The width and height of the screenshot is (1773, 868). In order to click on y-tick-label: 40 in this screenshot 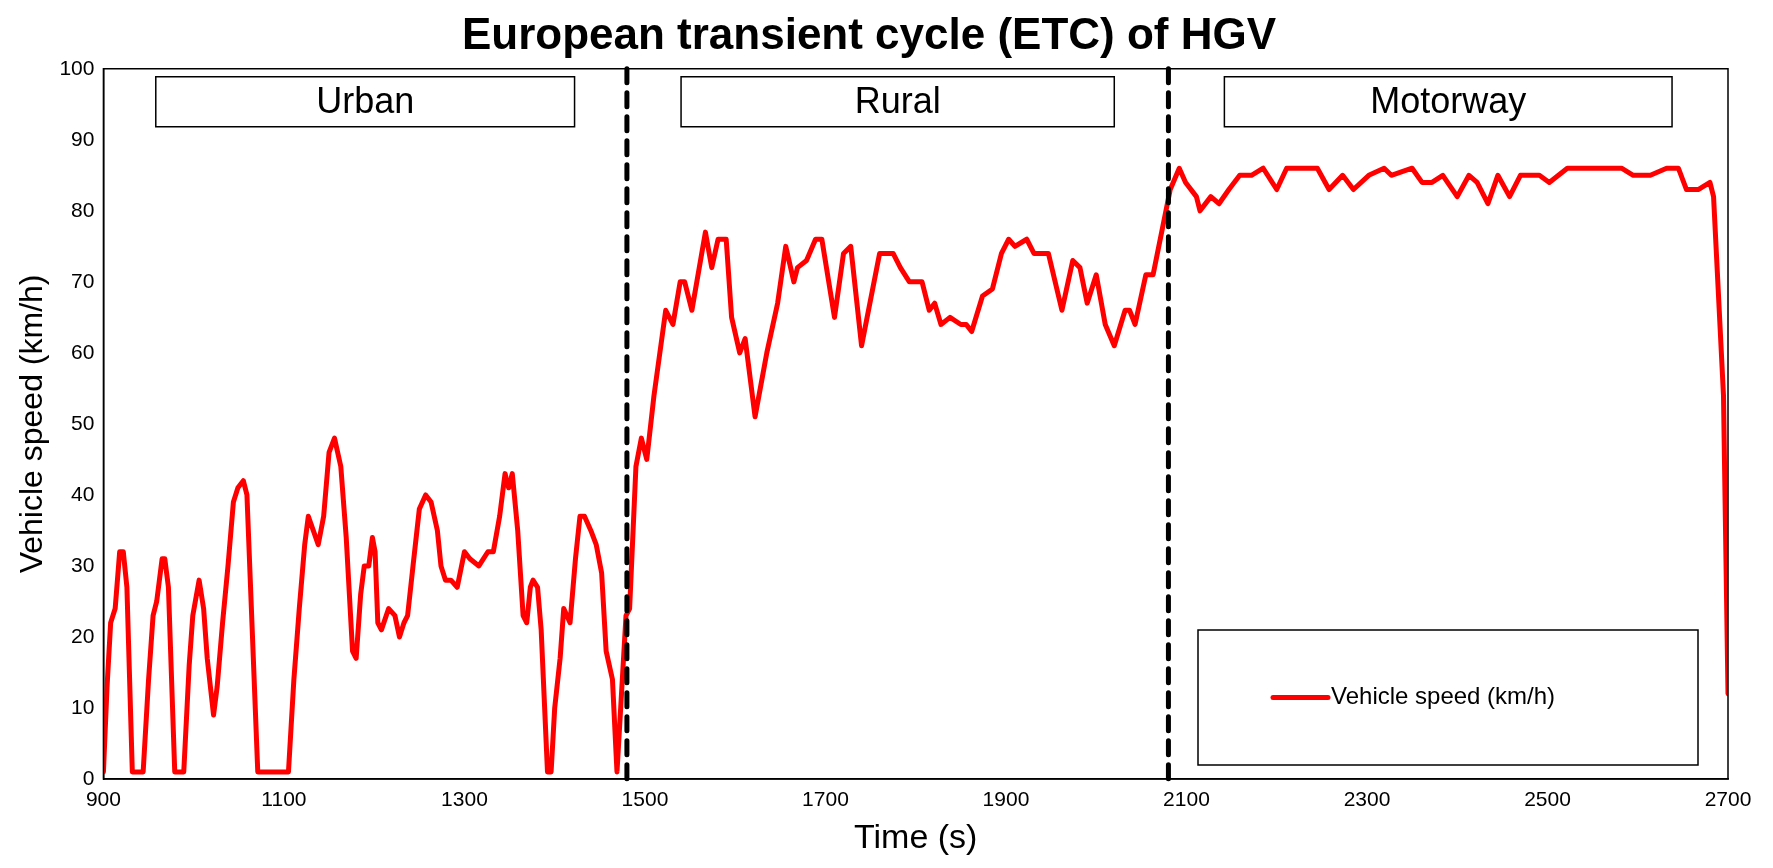, I will do `click(83, 493)`.